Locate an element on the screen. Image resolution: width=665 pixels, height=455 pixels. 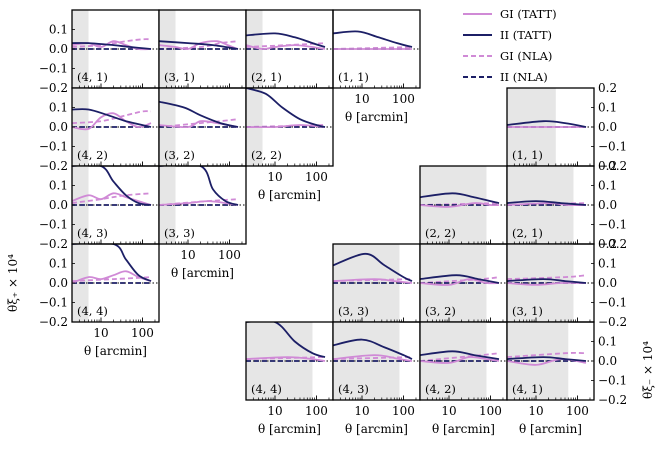
legend-label-1: GI (TATT) is located at coordinates (528, 14).